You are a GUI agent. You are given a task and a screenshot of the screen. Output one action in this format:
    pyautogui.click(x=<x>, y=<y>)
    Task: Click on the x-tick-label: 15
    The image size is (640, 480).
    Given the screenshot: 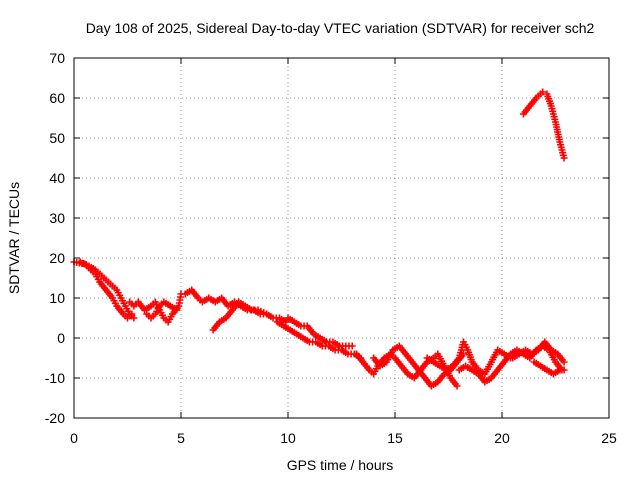 What is the action you would take?
    pyautogui.click(x=395, y=438)
    